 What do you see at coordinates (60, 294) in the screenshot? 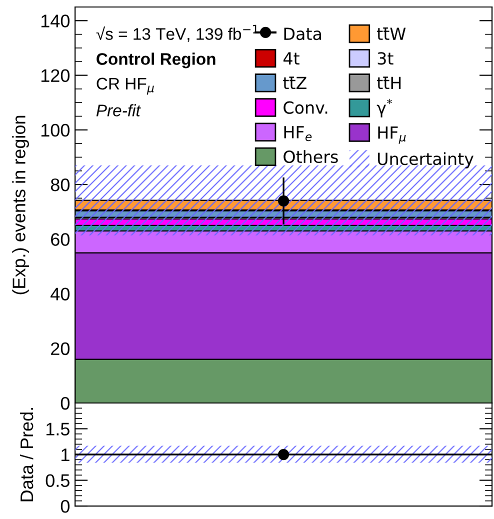
I see `y-tick-label: 40` at bounding box center [60, 294].